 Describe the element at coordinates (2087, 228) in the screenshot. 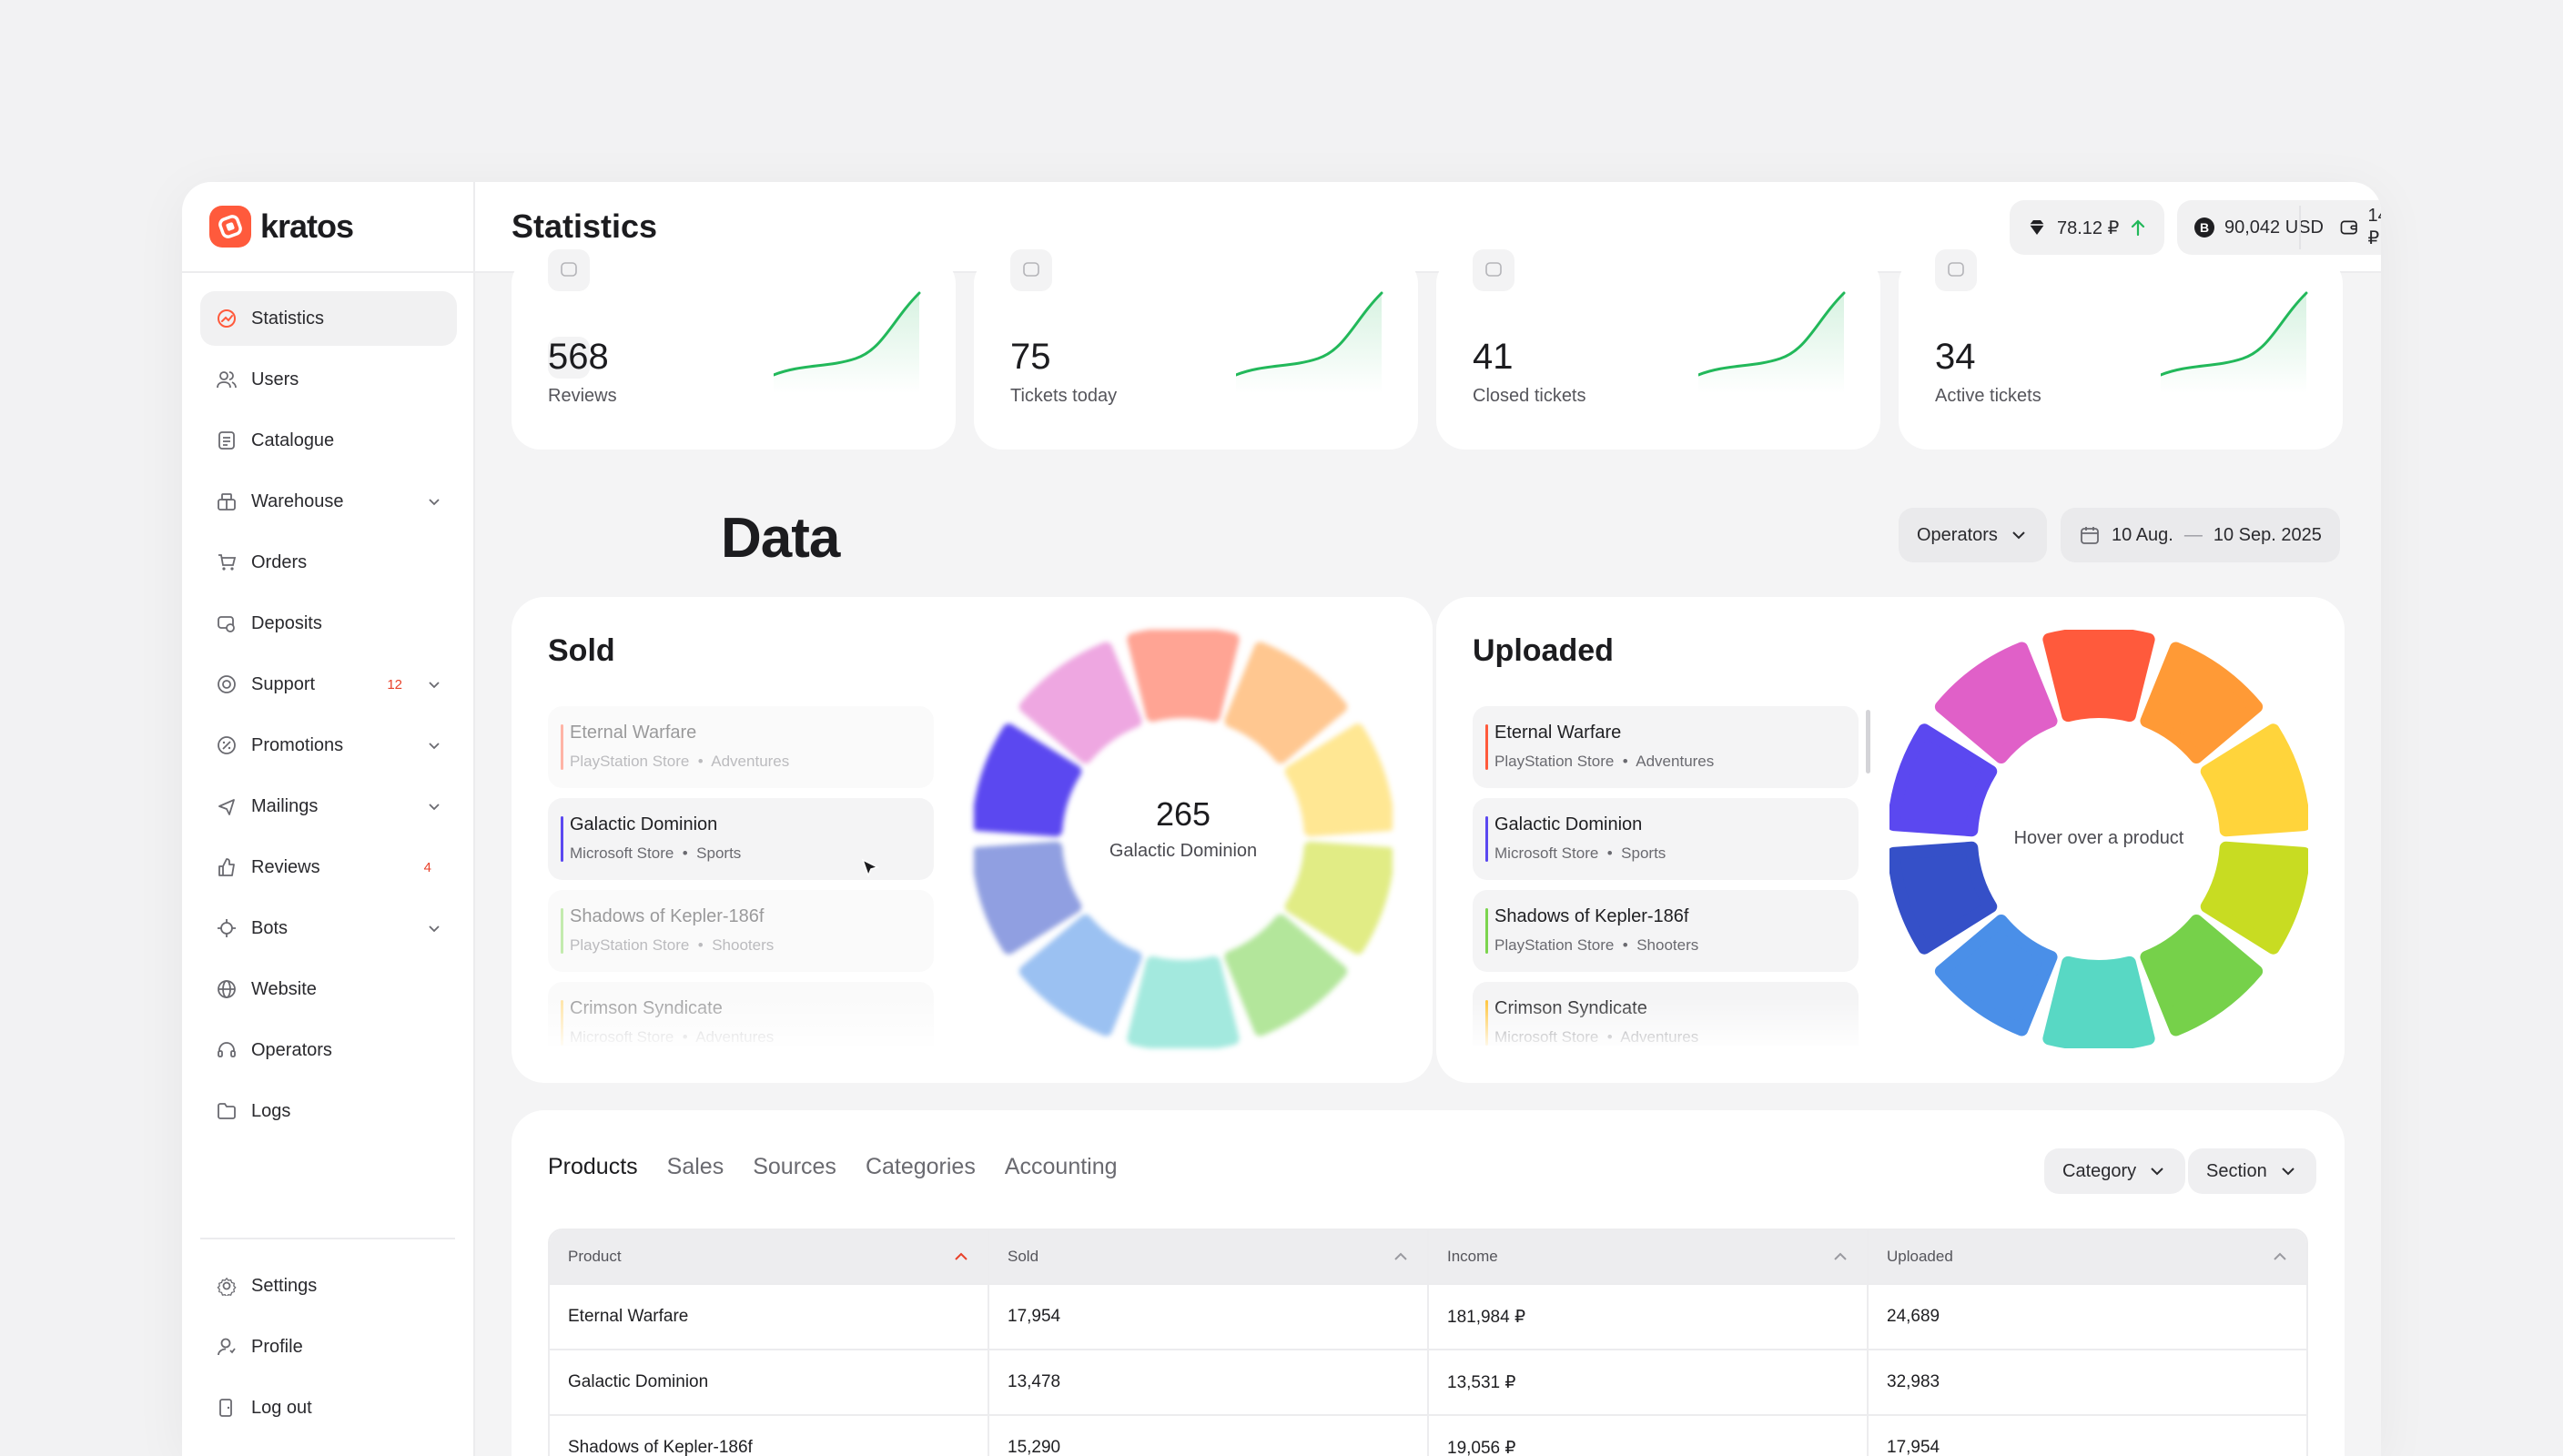

I see `rub-rate-pill: 78.12 ₽` at that location.